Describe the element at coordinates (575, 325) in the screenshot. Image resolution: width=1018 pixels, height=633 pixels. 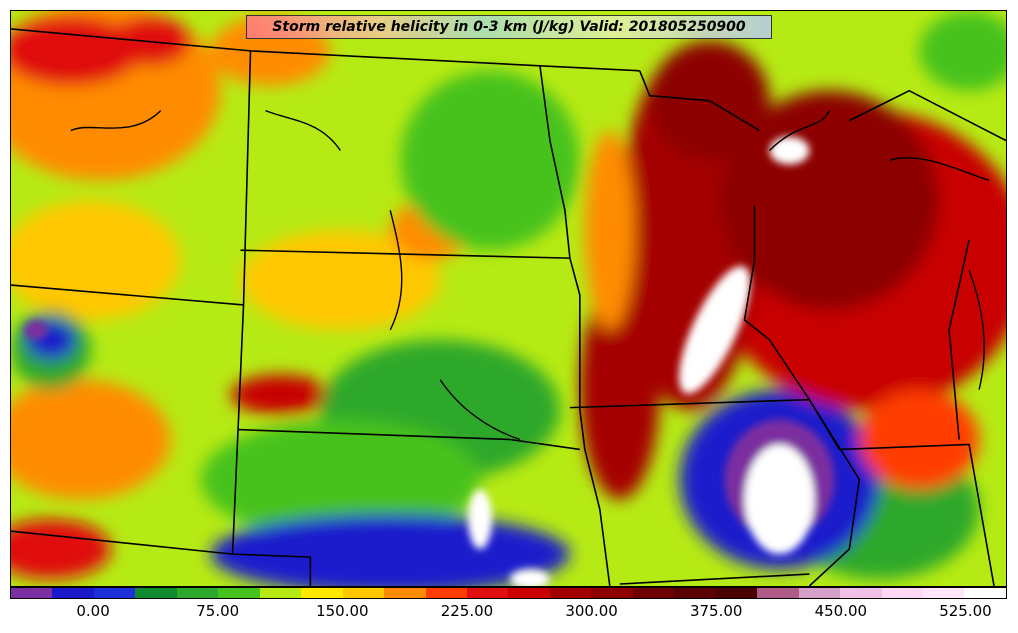
I see `border-mn-west` at that location.